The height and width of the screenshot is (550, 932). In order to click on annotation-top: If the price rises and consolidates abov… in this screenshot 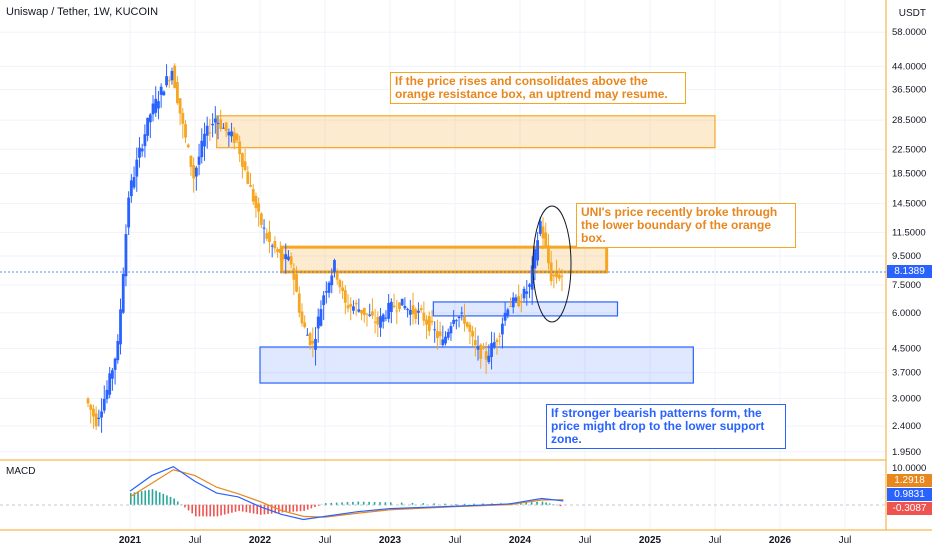, I will do `click(538, 88)`.